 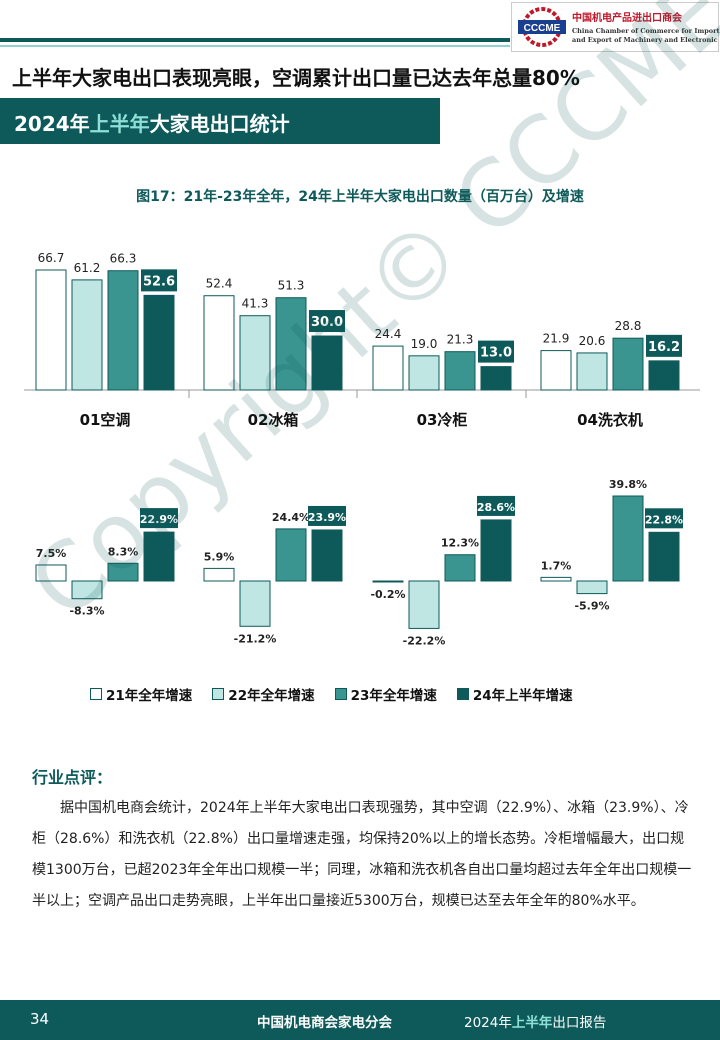 What do you see at coordinates (646, 31) in the screenshot?
I see `logo-english-line1: China Chamber of Commerce for Import` at bounding box center [646, 31].